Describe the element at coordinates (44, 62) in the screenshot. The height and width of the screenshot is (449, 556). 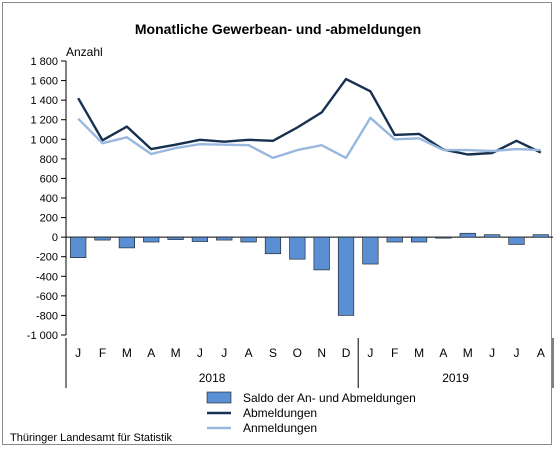
I see `y-tick-label: 1 800` at that location.